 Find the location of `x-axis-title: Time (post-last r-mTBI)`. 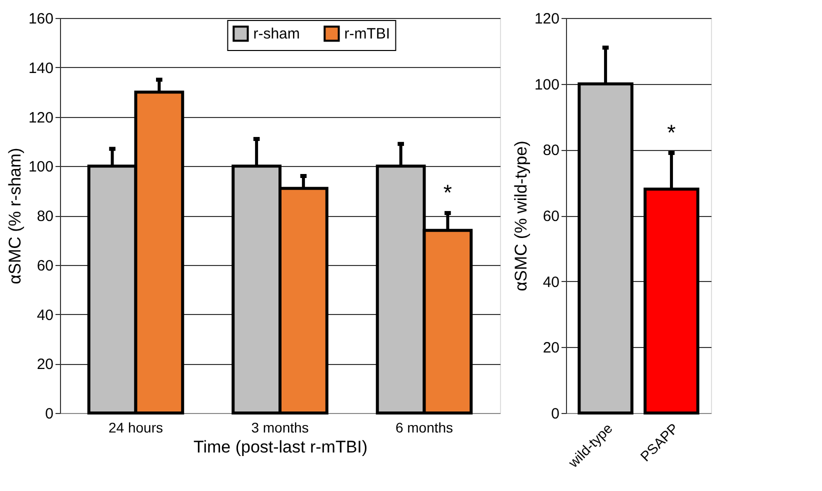

x-axis-title: Time (post-last r-mTBI) is located at coordinates (280, 447).